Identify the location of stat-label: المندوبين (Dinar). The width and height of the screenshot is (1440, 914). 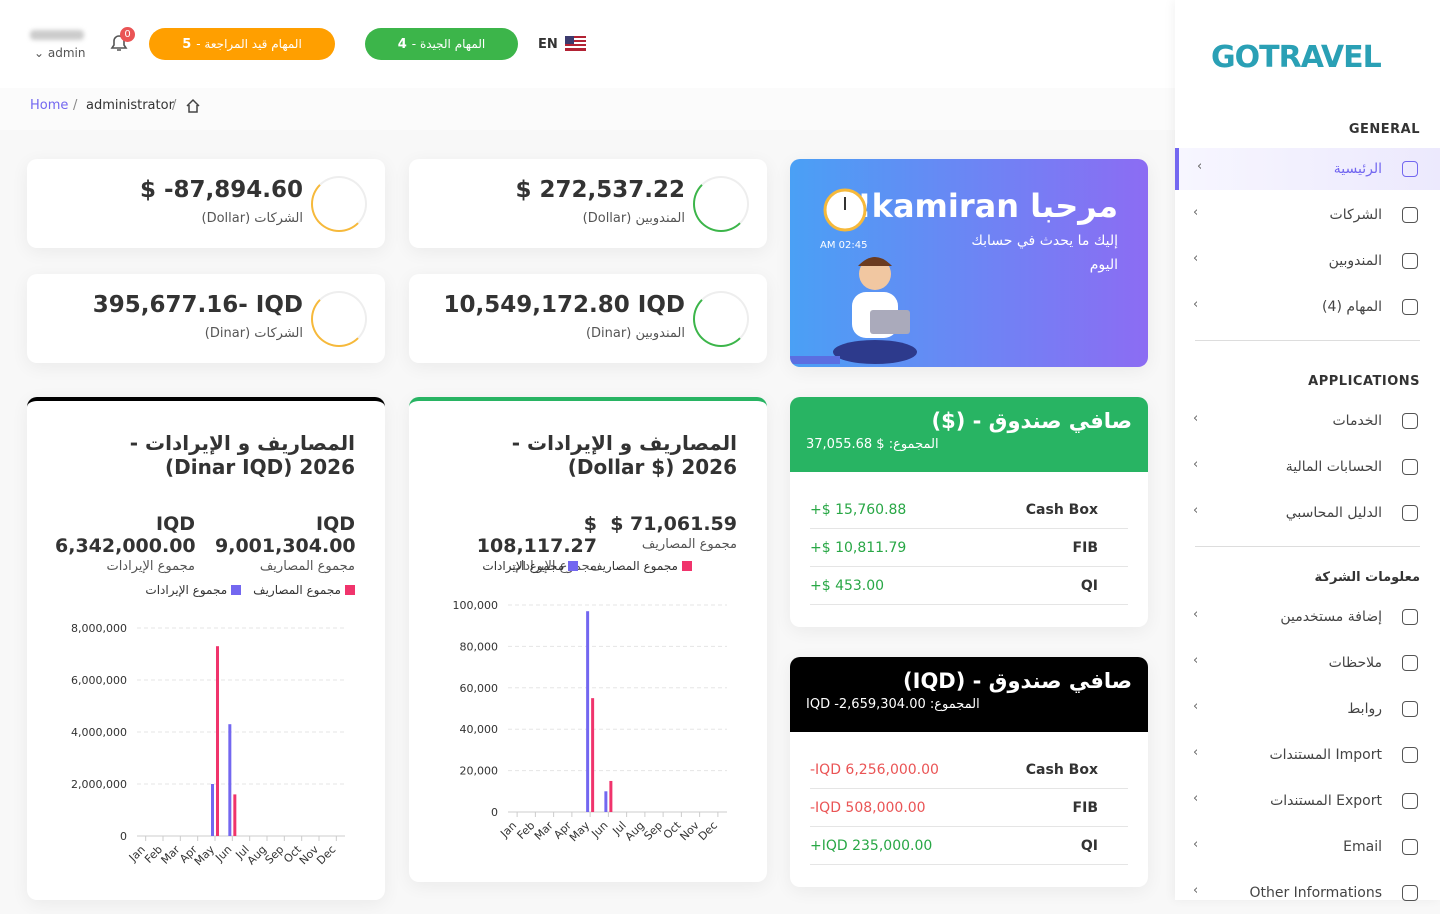
(635, 333).